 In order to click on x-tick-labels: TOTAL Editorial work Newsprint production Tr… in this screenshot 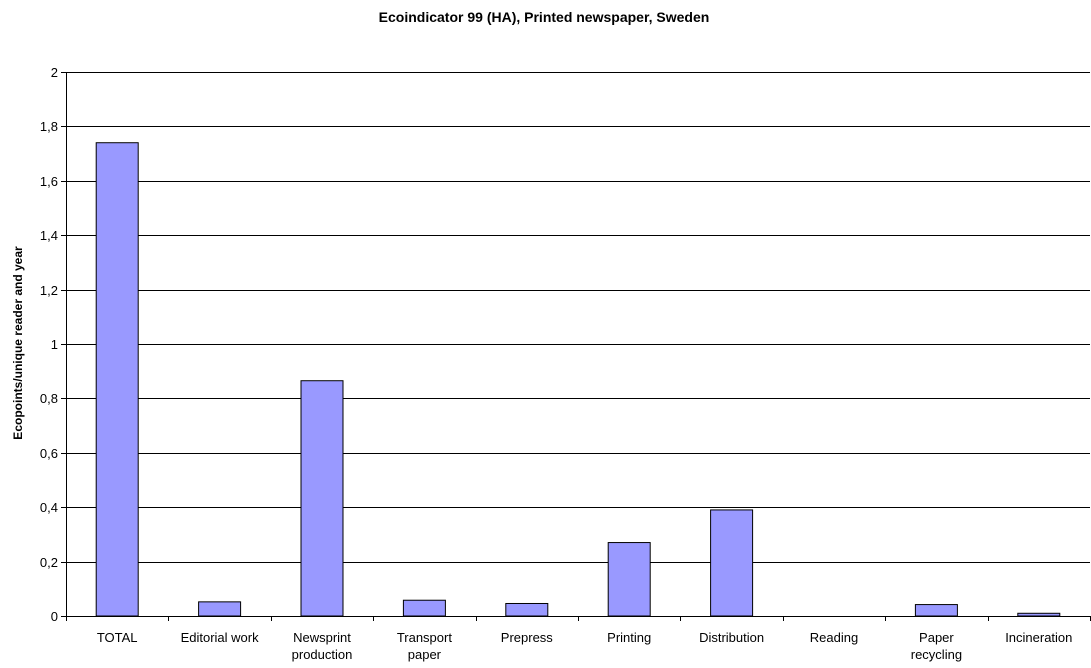, I will do `click(585, 646)`.